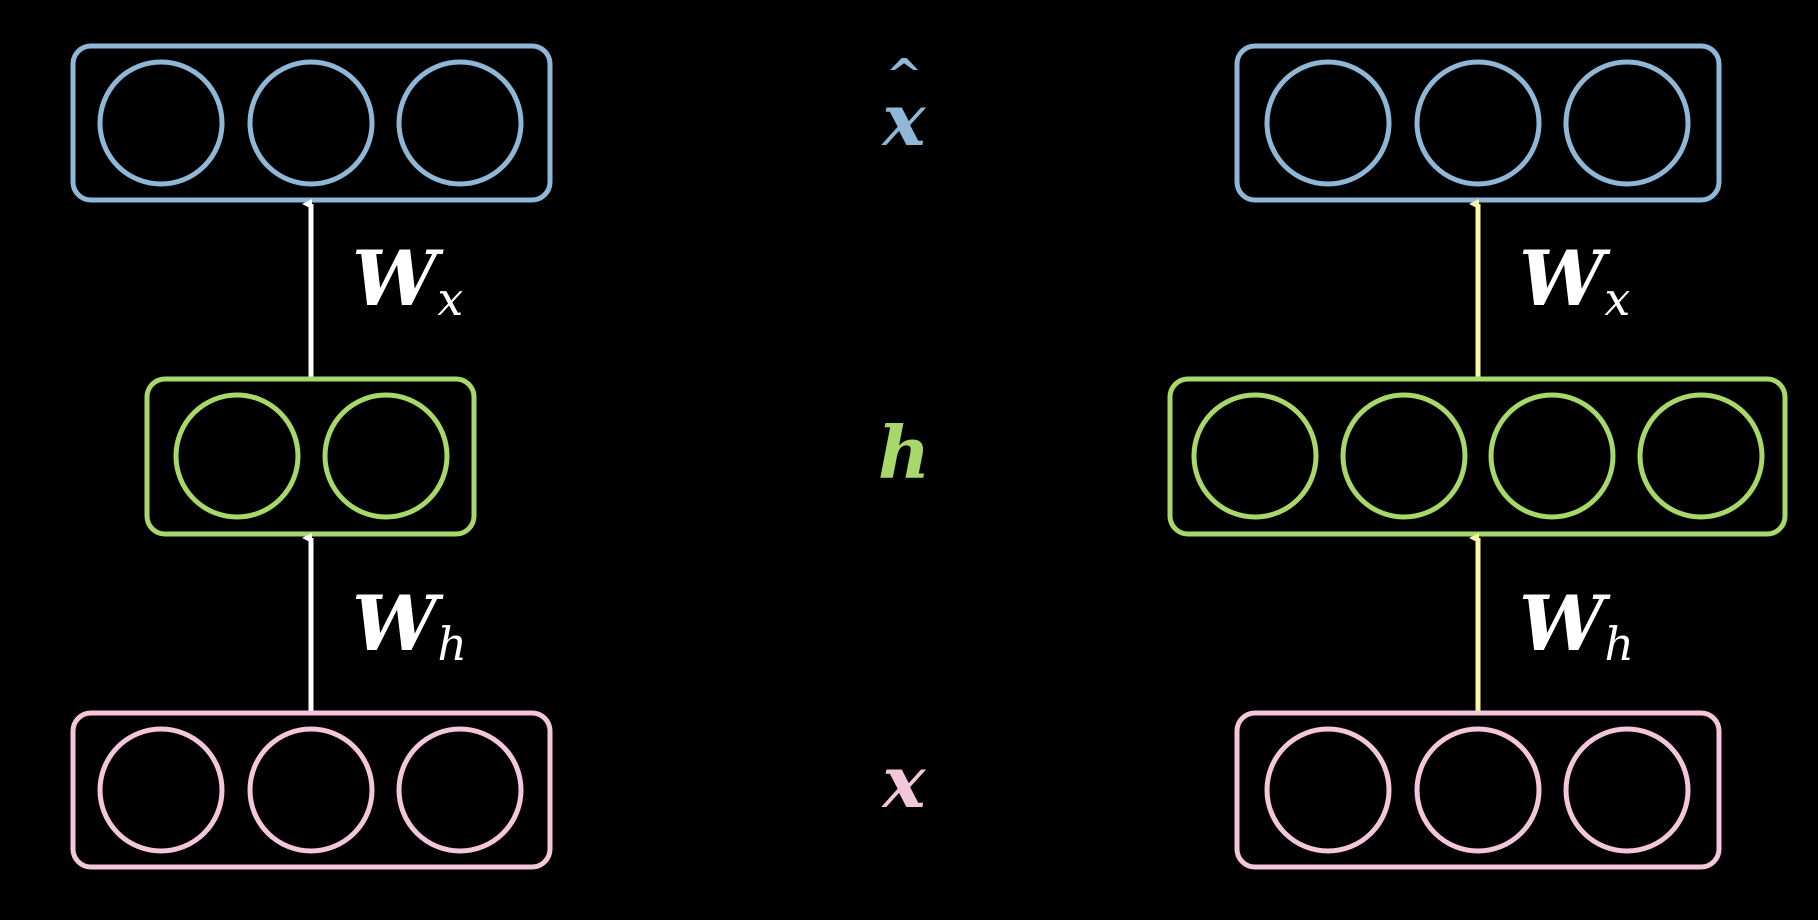  I want to click on left-weight-top-label: Wx, so click(407, 280).